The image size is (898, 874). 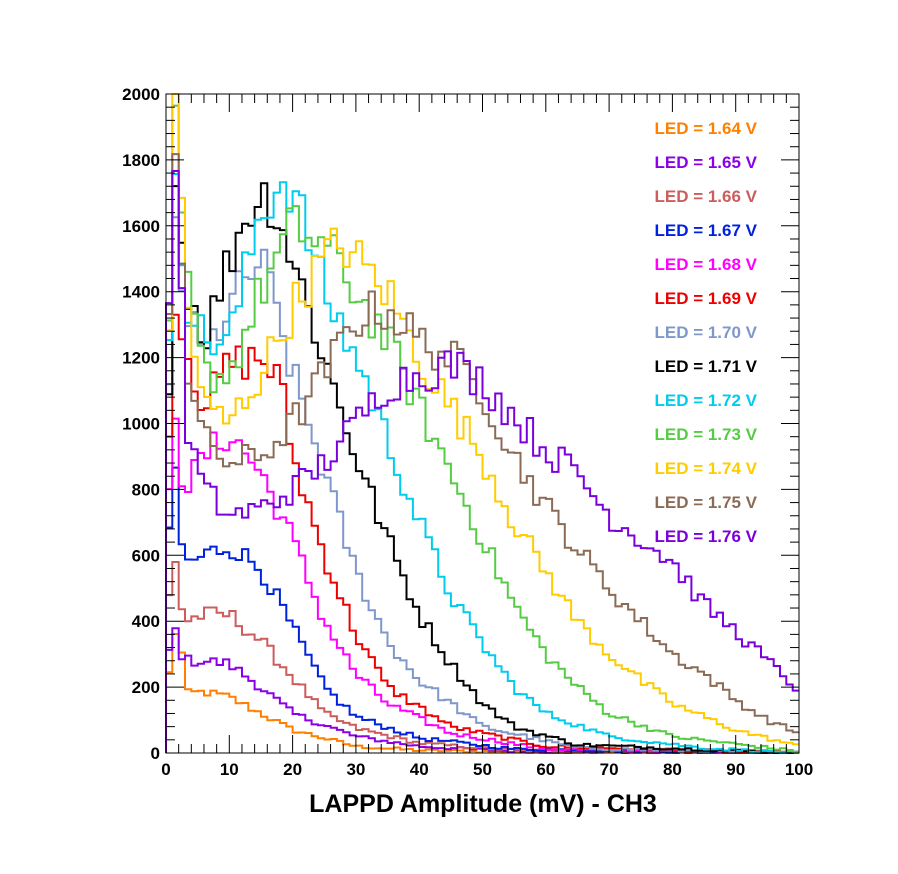 What do you see at coordinates (141, 160) in the screenshot?
I see `y-tick-label: 1800` at bounding box center [141, 160].